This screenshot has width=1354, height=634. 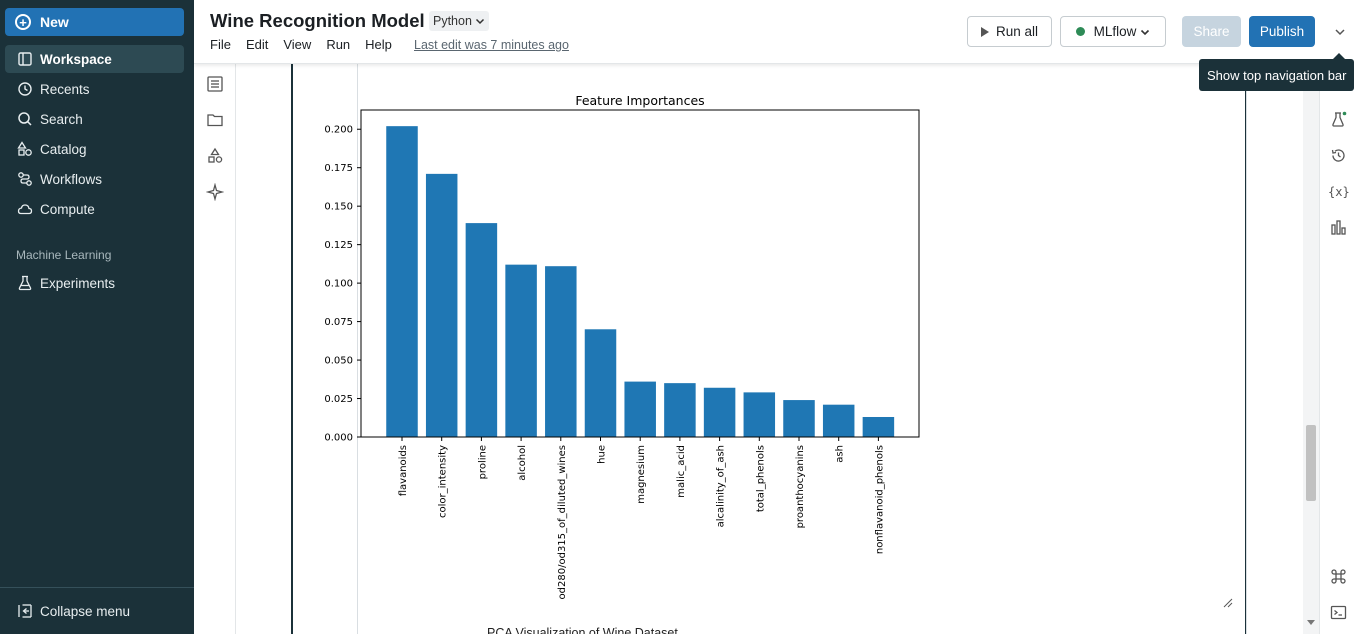 What do you see at coordinates (1228, 603) in the screenshot?
I see `resize-handle-icon` at bounding box center [1228, 603].